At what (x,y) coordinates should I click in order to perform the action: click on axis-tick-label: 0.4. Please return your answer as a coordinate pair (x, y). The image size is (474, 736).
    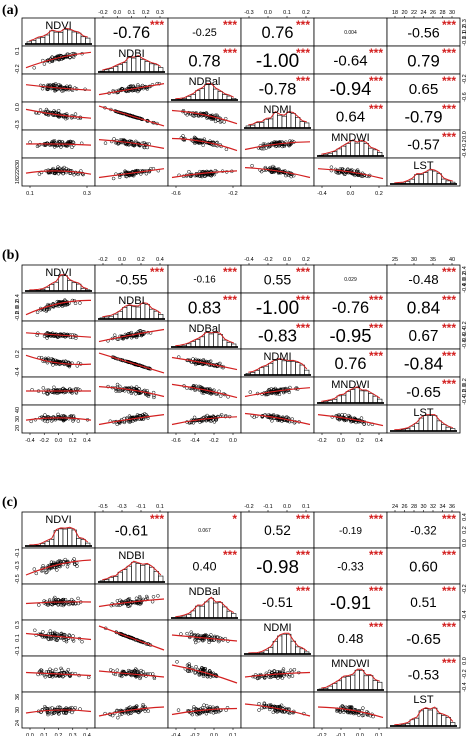
    Looking at the image, I should click on (160, 260).